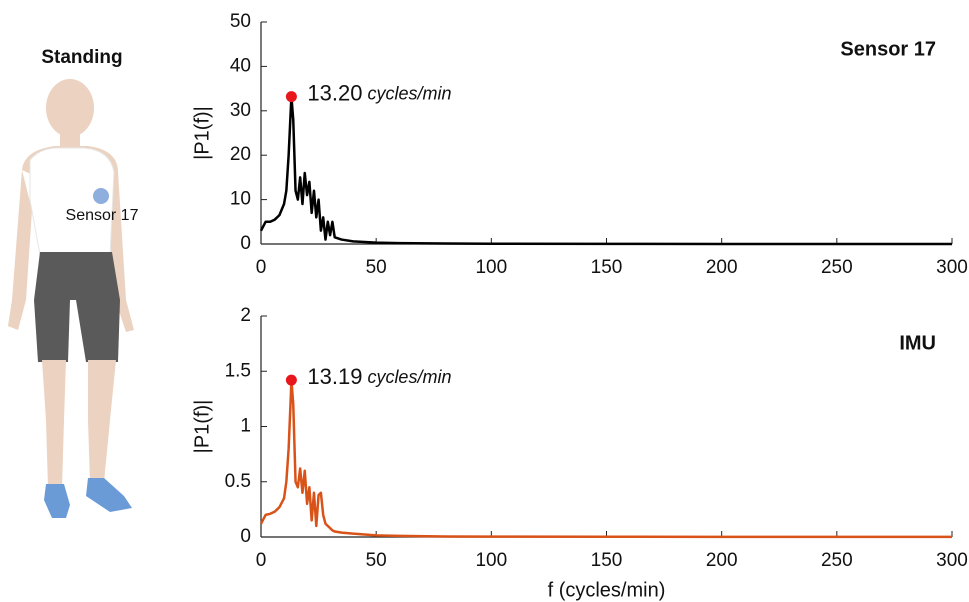 The image size is (969, 602). What do you see at coordinates (70, 108) in the screenshot?
I see `head` at bounding box center [70, 108].